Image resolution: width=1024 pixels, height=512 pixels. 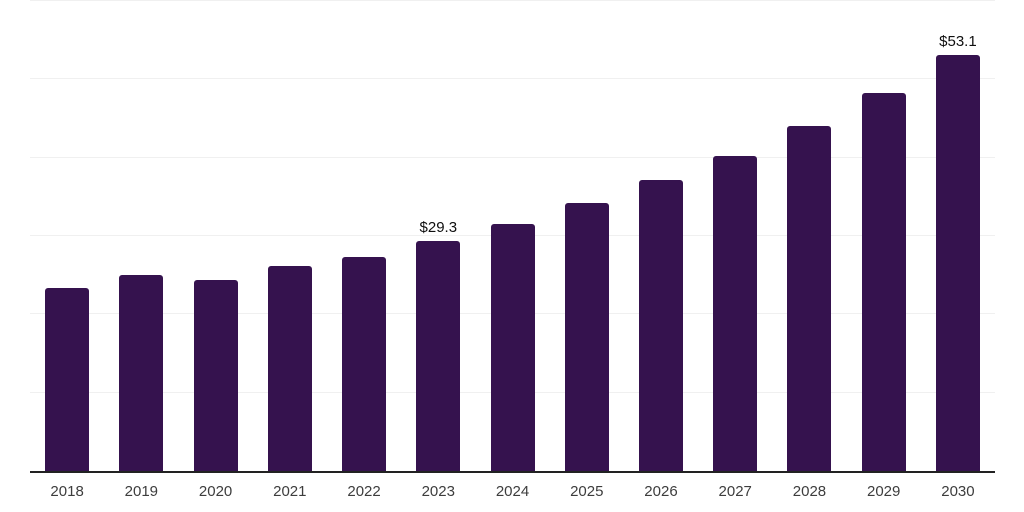 I want to click on bar-2021, so click(x=289, y=368).